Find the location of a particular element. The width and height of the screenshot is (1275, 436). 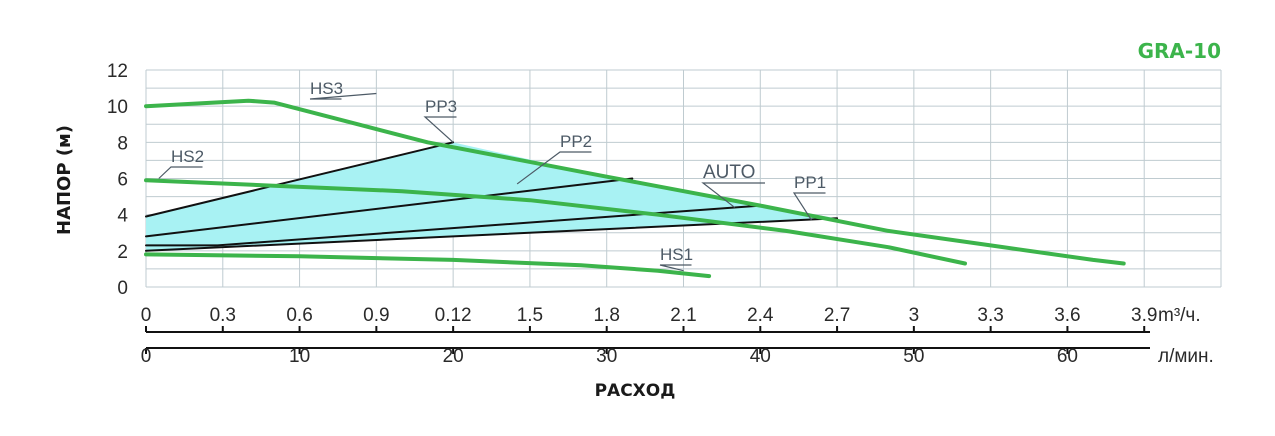

y-tick-label: 4 is located at coordinates (122, 216).